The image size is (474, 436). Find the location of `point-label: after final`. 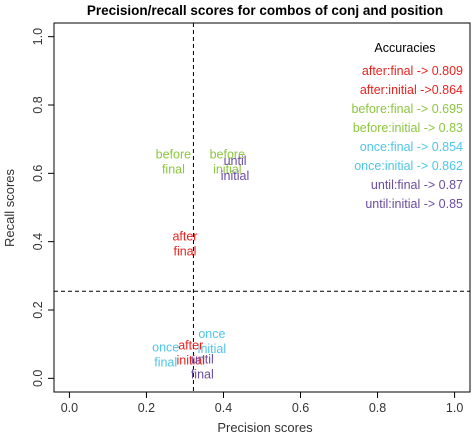

point-label: after final is located at coordinates (184, 243).